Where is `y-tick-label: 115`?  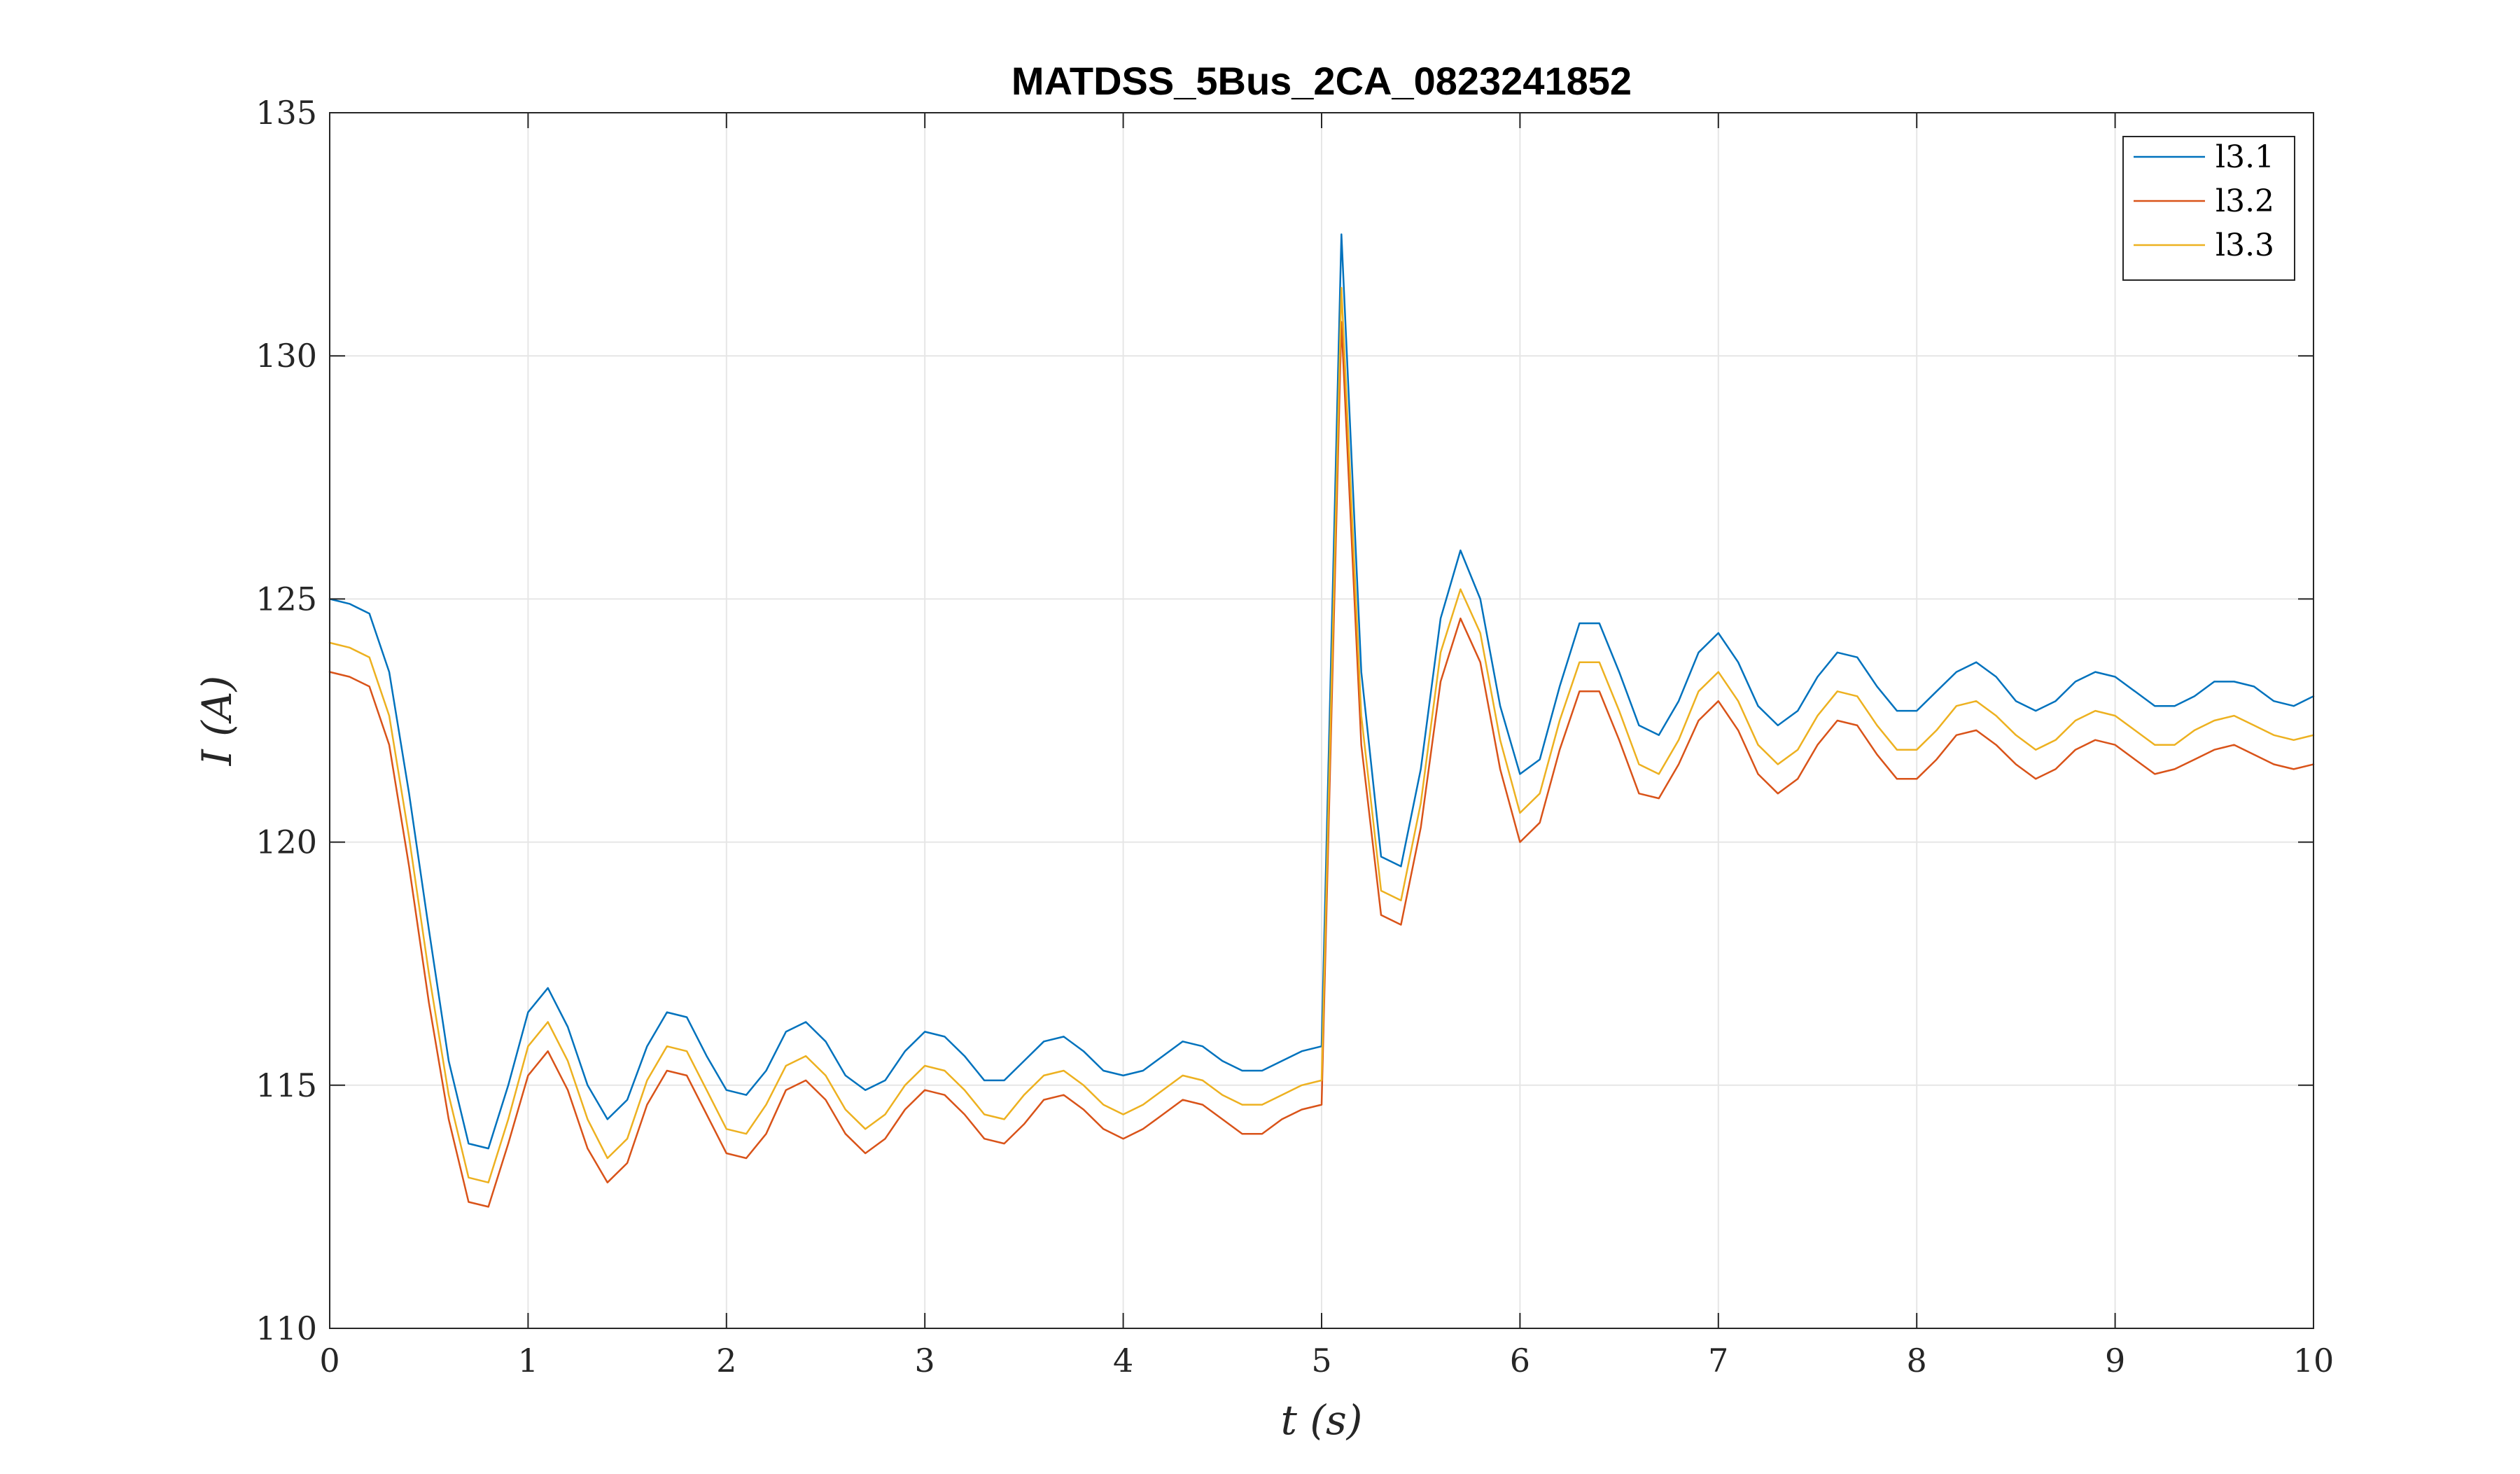
y-tick-label: 115 is located at coordinates (286, 1085).